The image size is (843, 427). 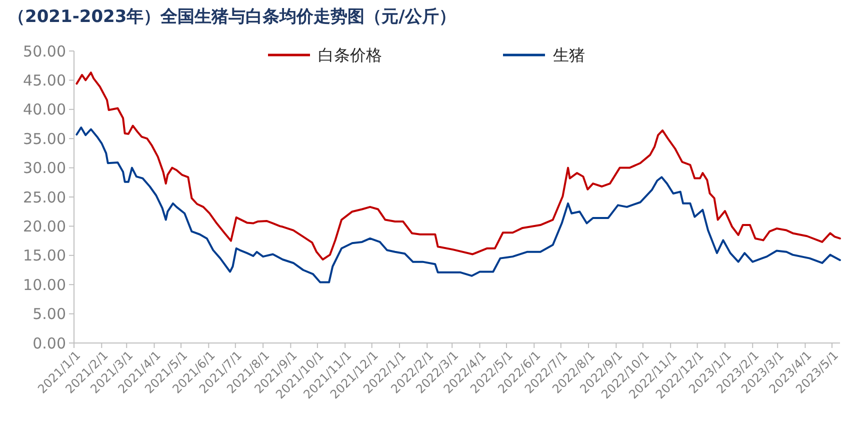 I want to click on y-tick-label: 45.00, so click(x=44, y=80).